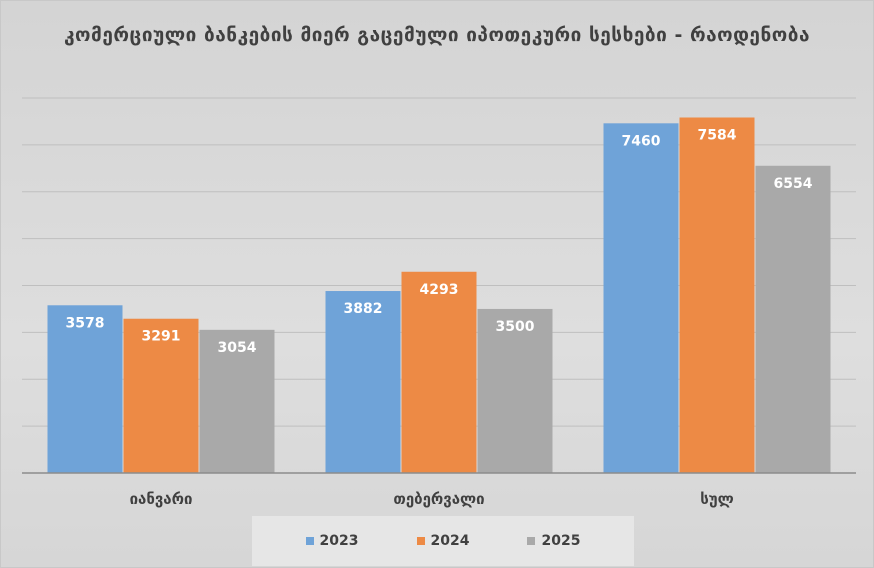 The height and width of the screenshot is (568, 874). Describe the element at coordinates (793, 184) in the screenshot. I see `data-label: 6554` at that location.